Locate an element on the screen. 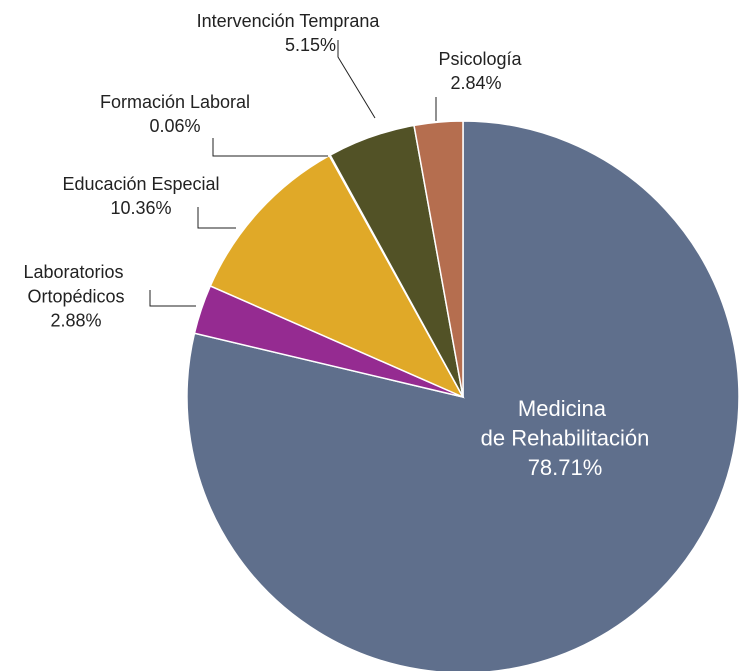 Image resolution: width=739 pixels, height=671 pixels. label-line: Medicina is located at coordinates (565, 408).